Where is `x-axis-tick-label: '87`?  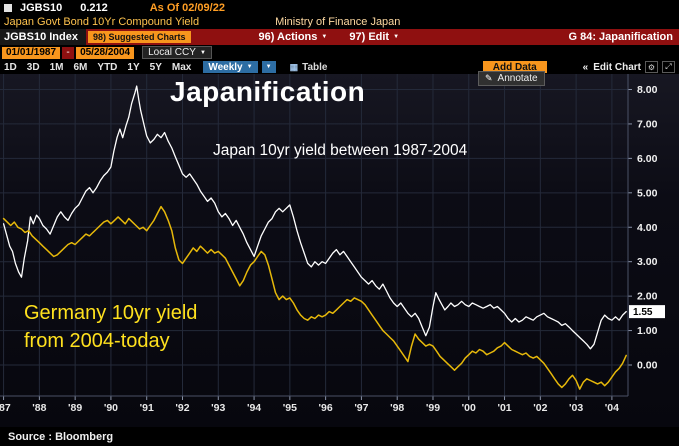 x-axis-tick-label: '87 is located at coordinates (5, 408).